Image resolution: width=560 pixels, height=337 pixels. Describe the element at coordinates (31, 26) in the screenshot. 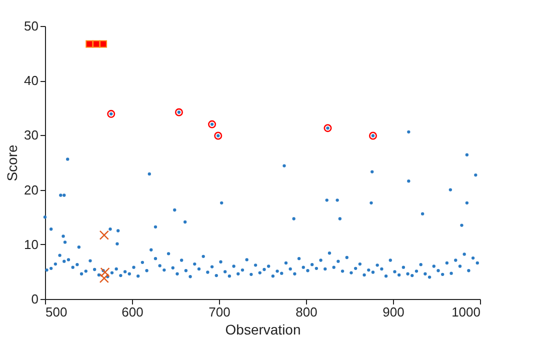

I see `y-tick-label: 50` at that location.